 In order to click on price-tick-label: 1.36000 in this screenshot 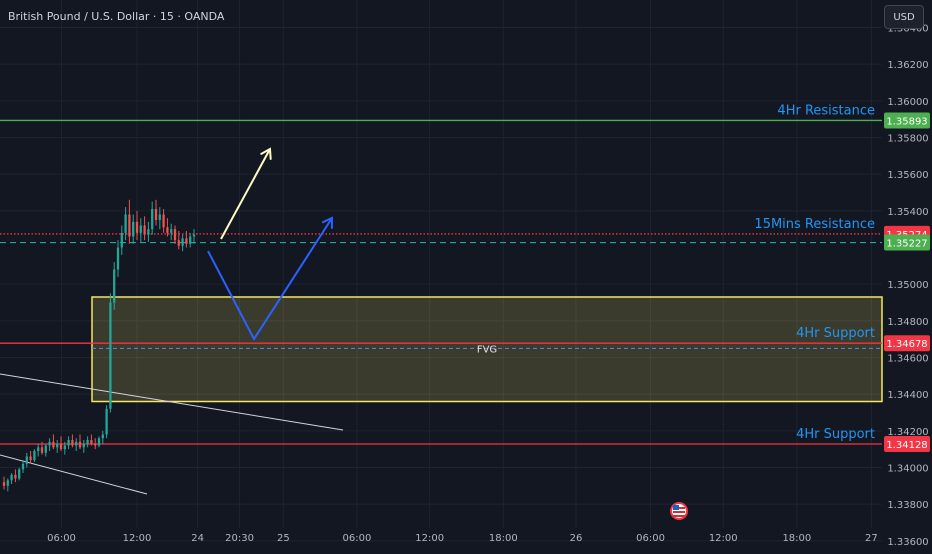, I will do `click(907, 102)`.